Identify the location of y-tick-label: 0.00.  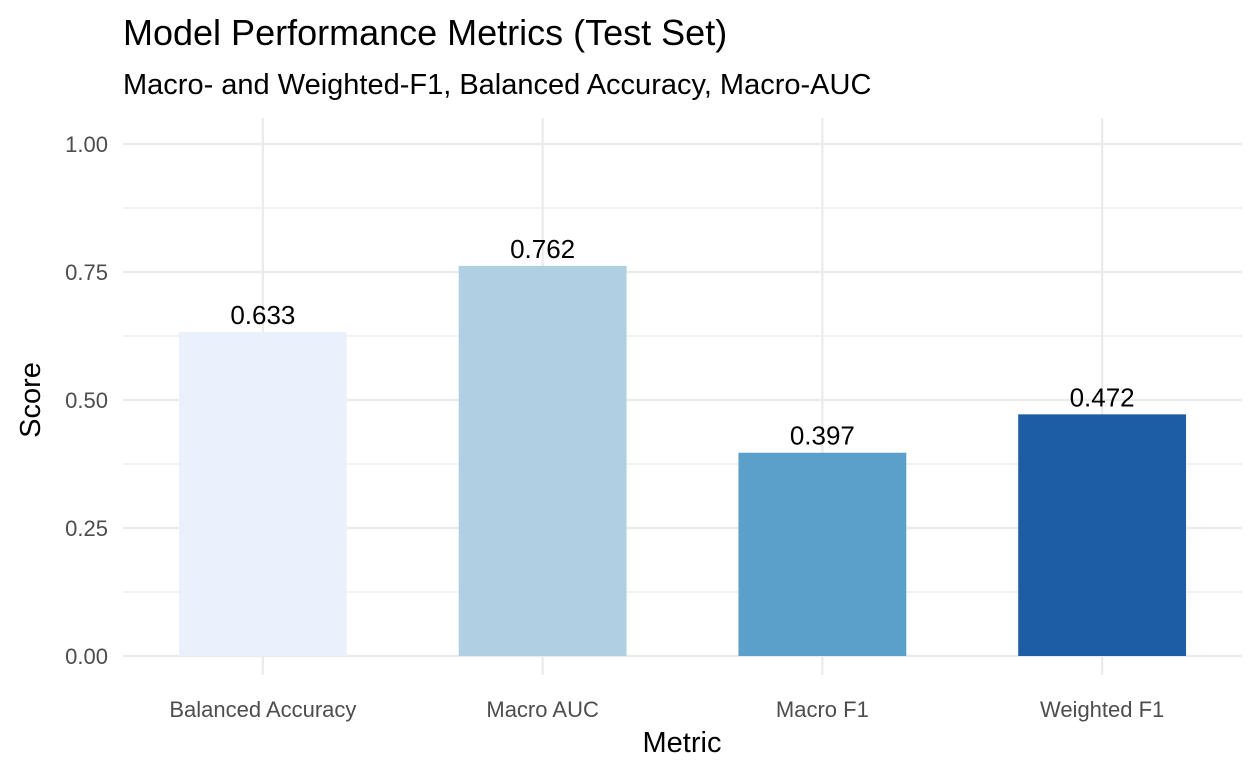
(86, 656).